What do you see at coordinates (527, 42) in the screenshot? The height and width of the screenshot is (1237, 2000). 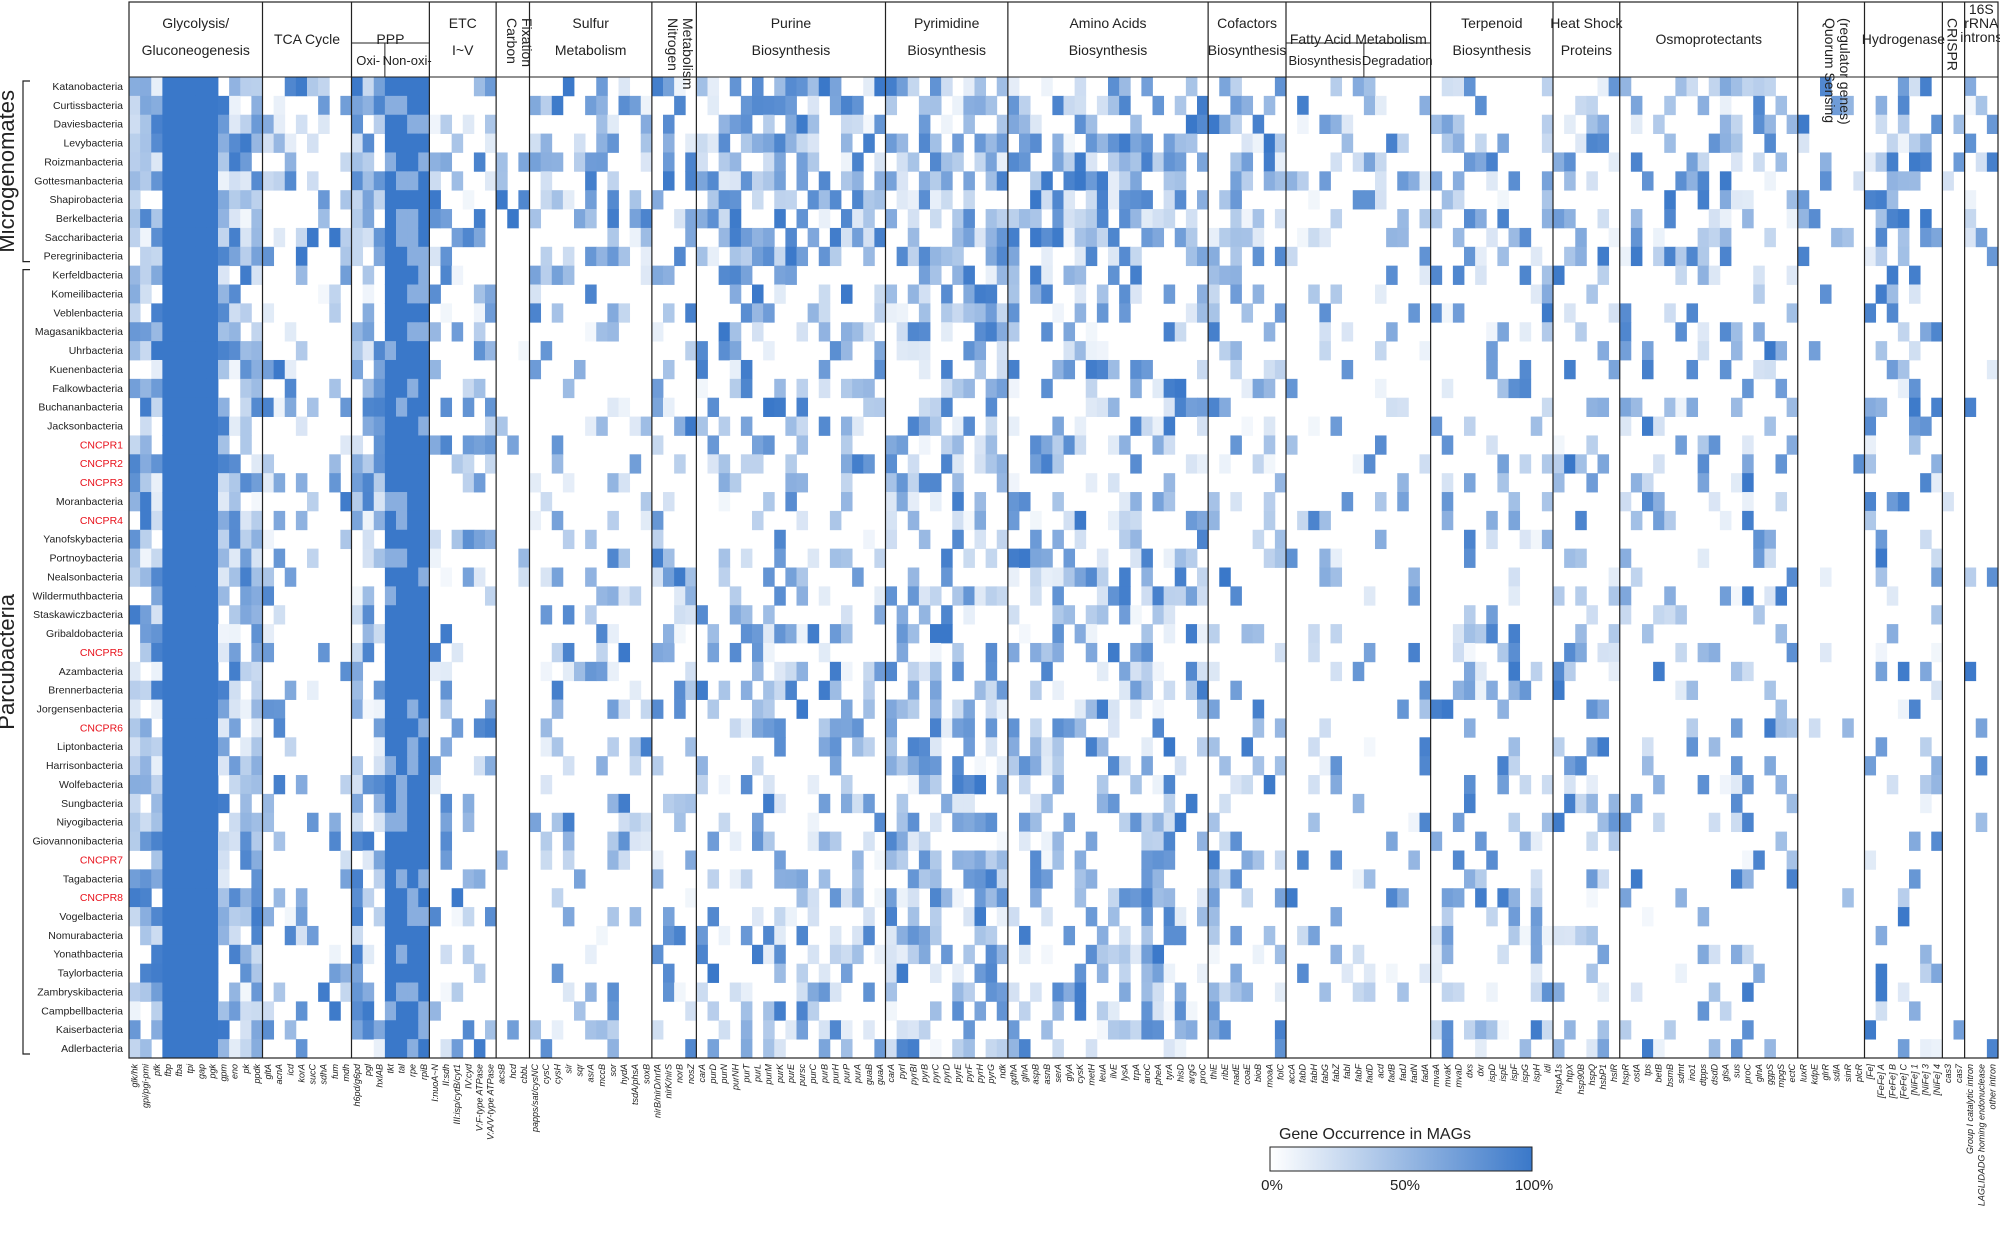 I see `category-title-4: Fixation` at bounding box center [527, 42].